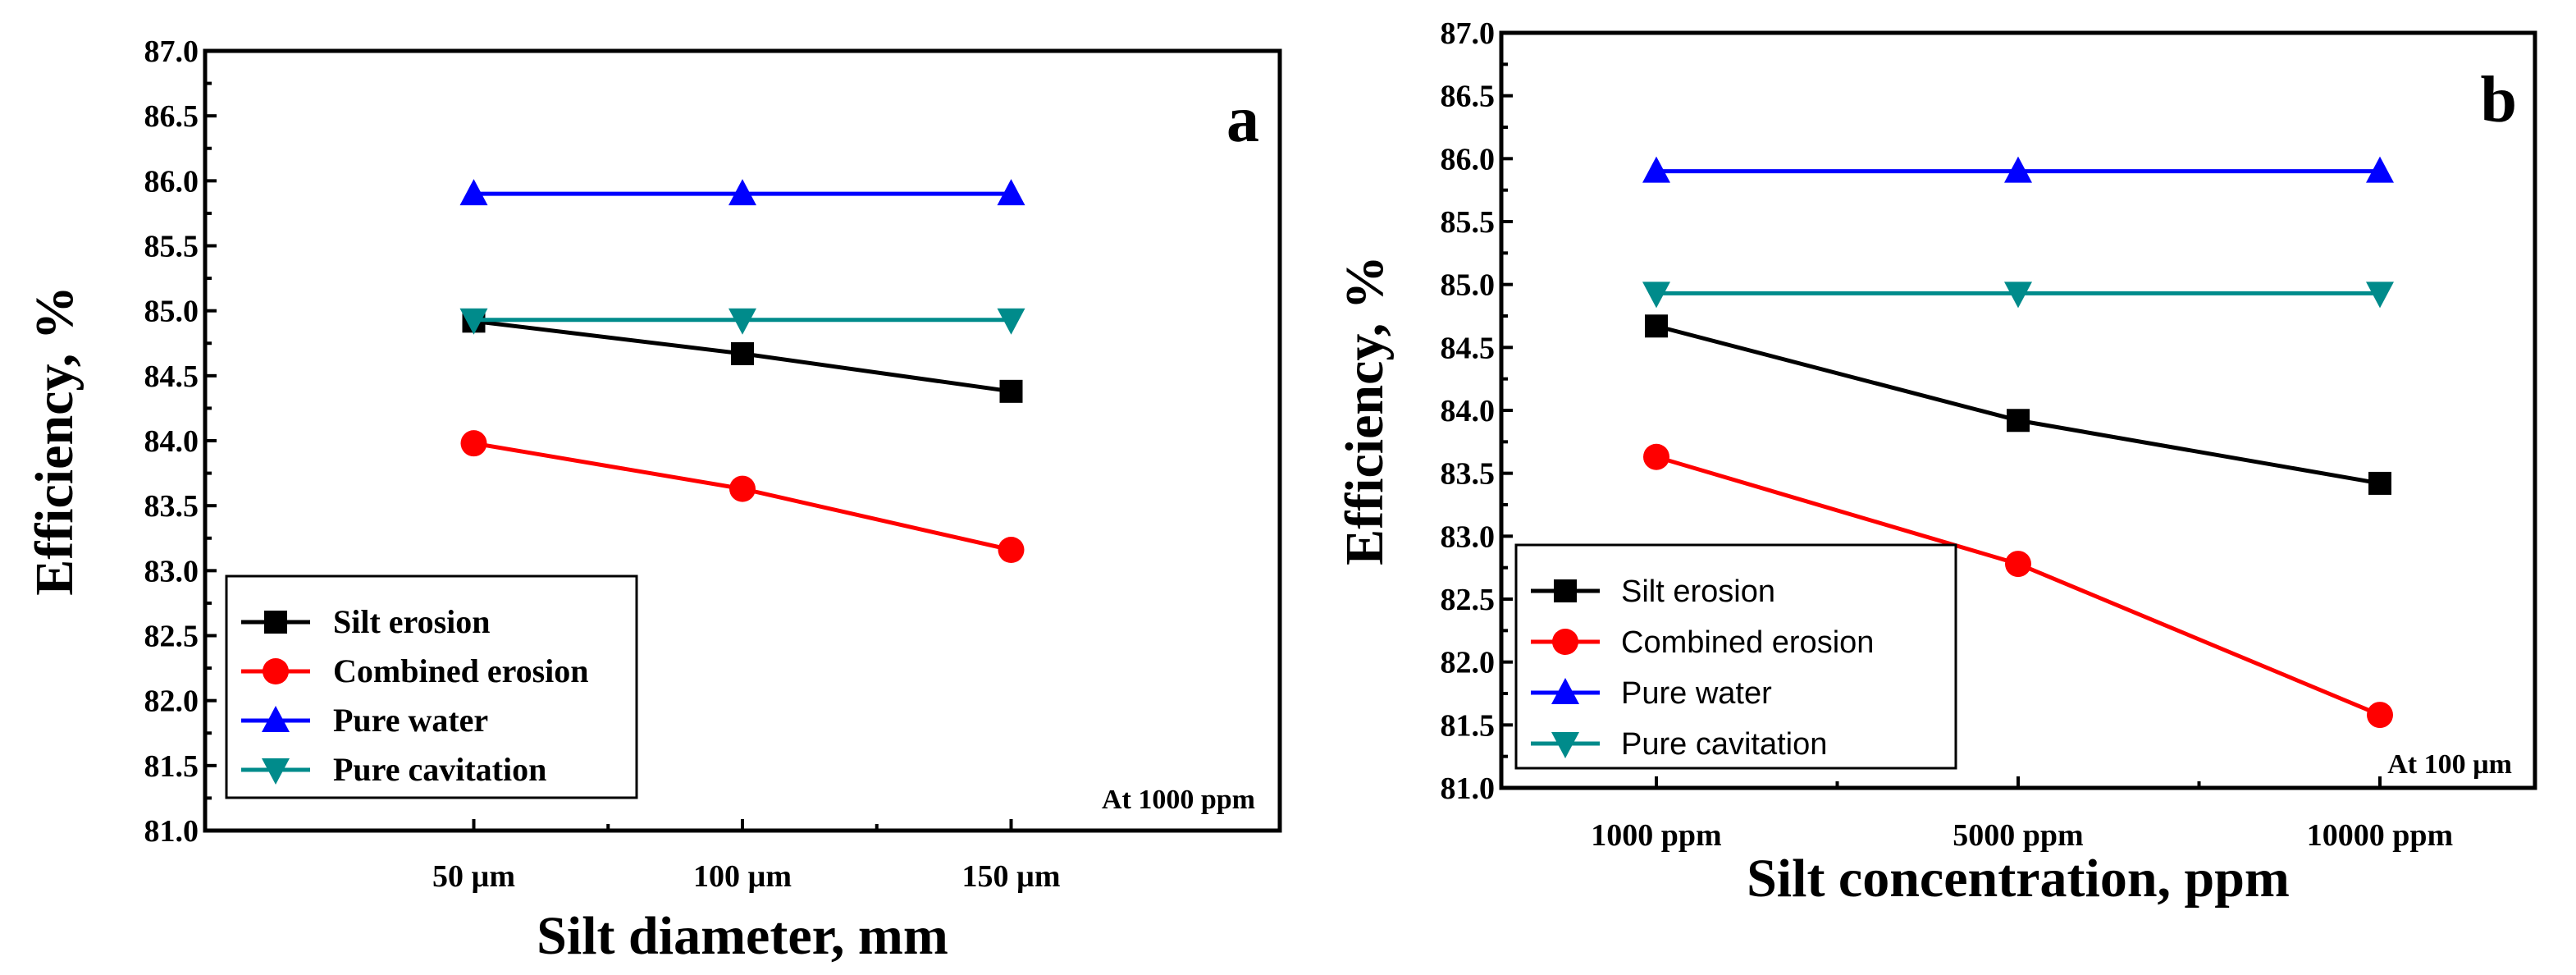 The image size is (2576, 975). I want to click on x-tick-label: 1000 ppm, so click(1656, 836).